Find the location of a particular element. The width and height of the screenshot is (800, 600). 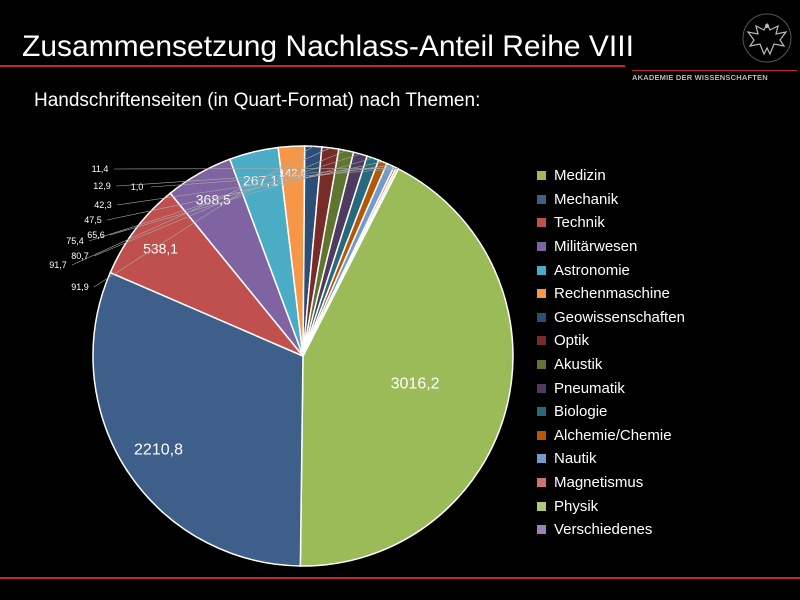

legend-item: Medizin is located at coordinates (611, 176).